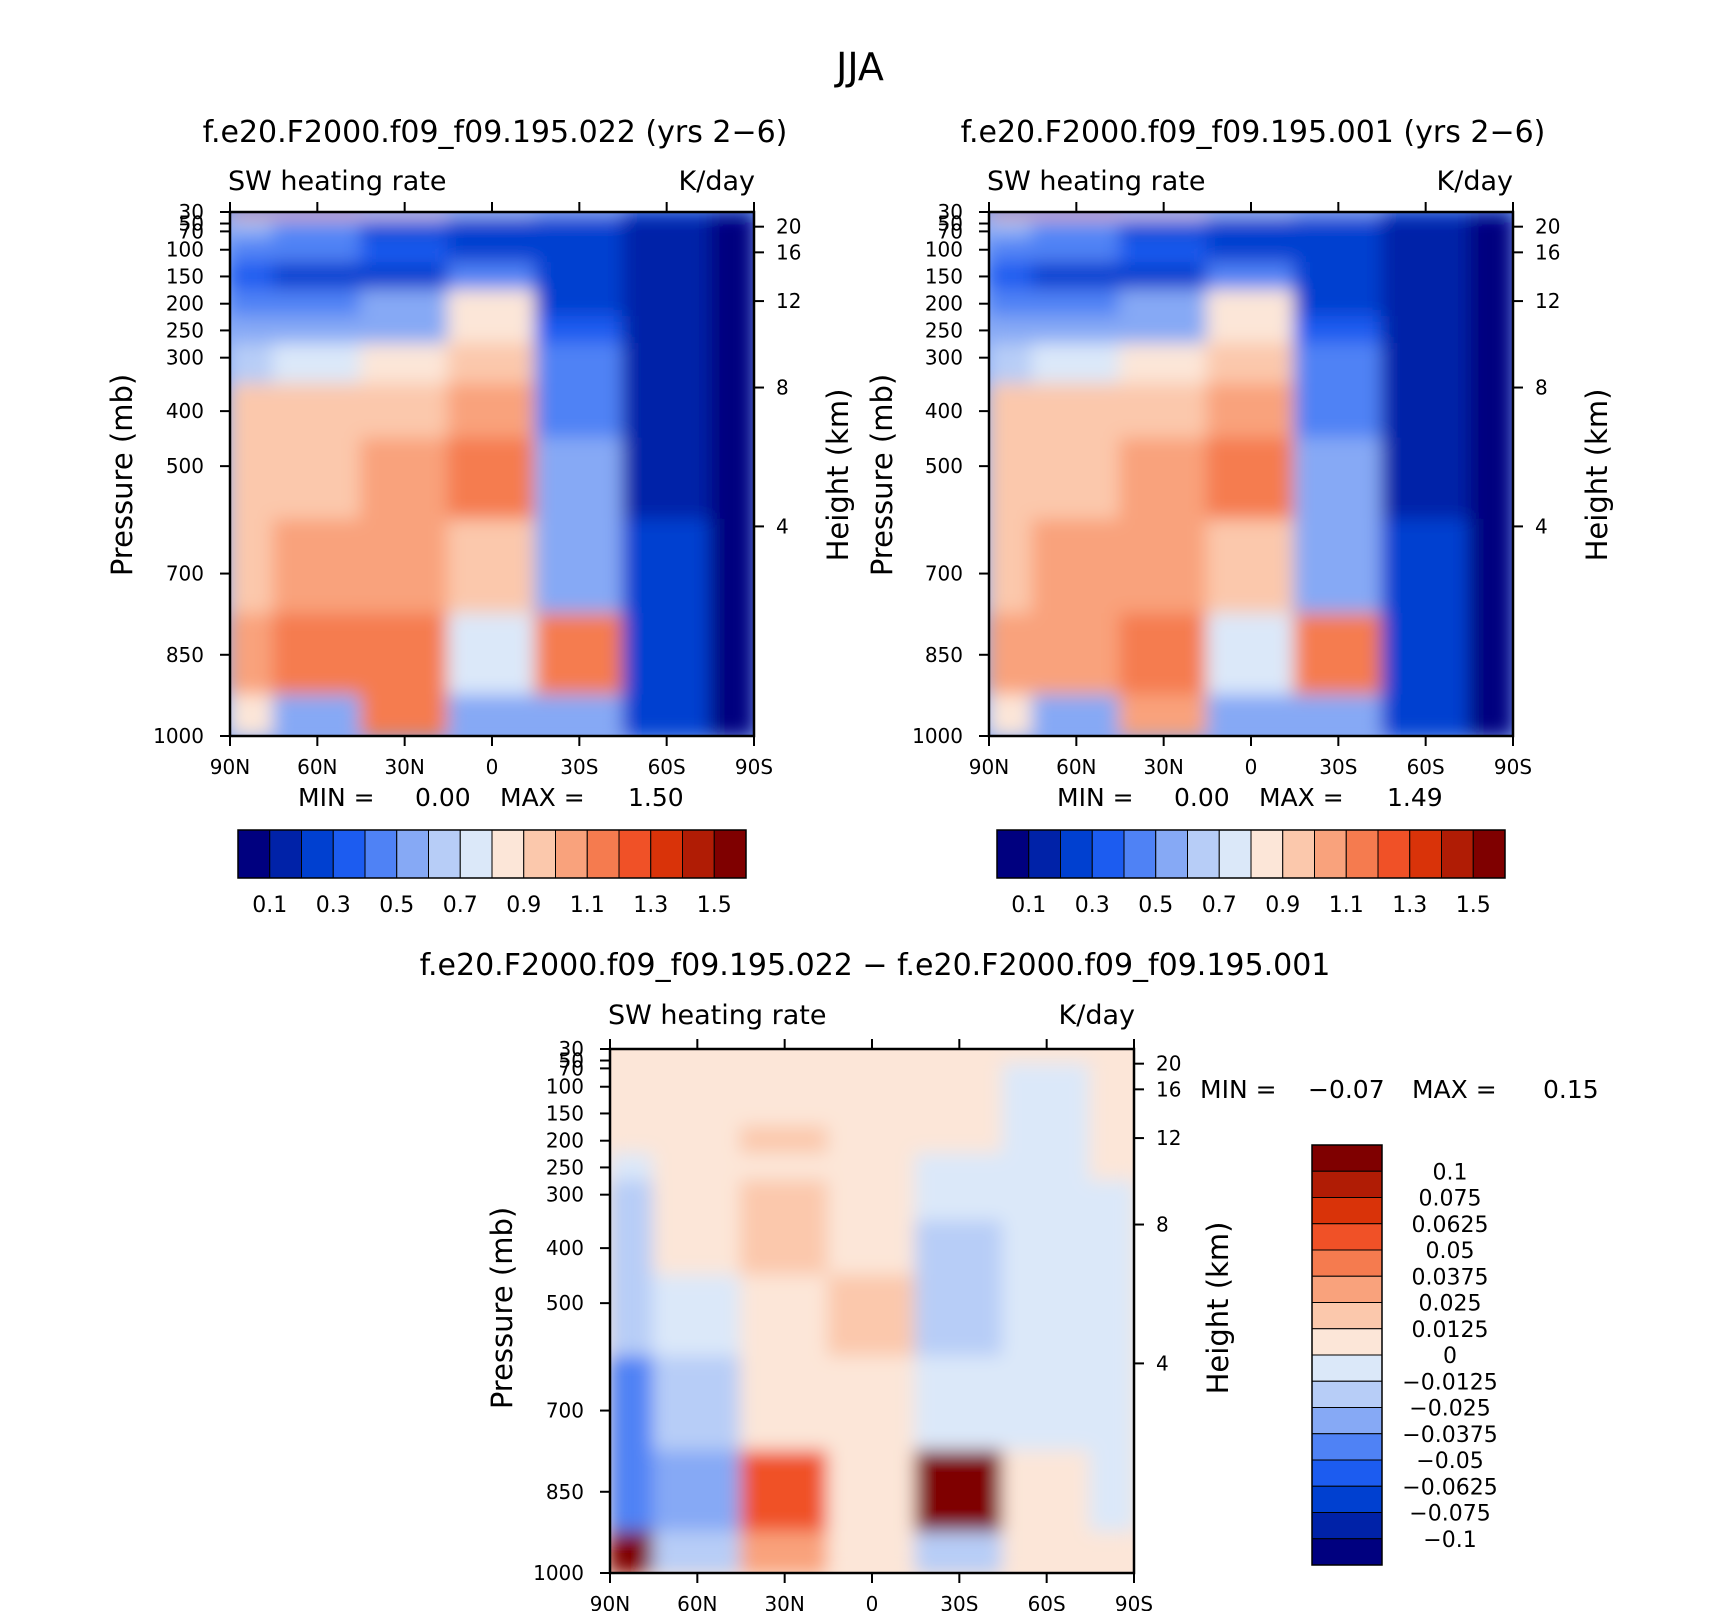  Describe the element at coordinates (944, 330) in the screenshot. I see `y-tick-label: 250` at that location.